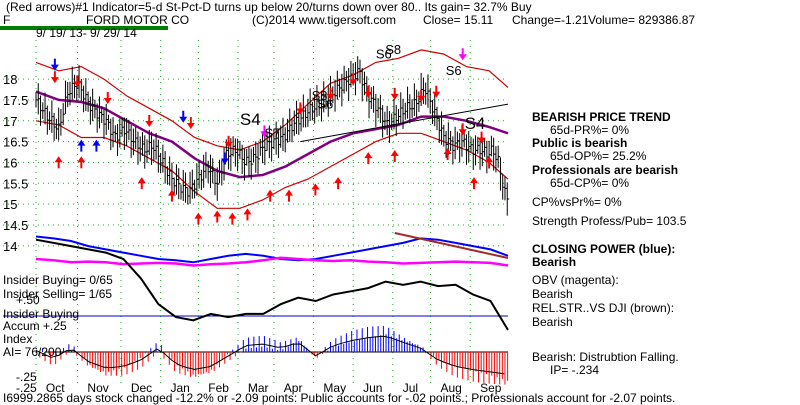 Image resolution: width=800 pixels, height=405 pixels. Describe the element at coordinates (552, 322) in the screenshot. I see `rel-str-state: Bearish` at that location.